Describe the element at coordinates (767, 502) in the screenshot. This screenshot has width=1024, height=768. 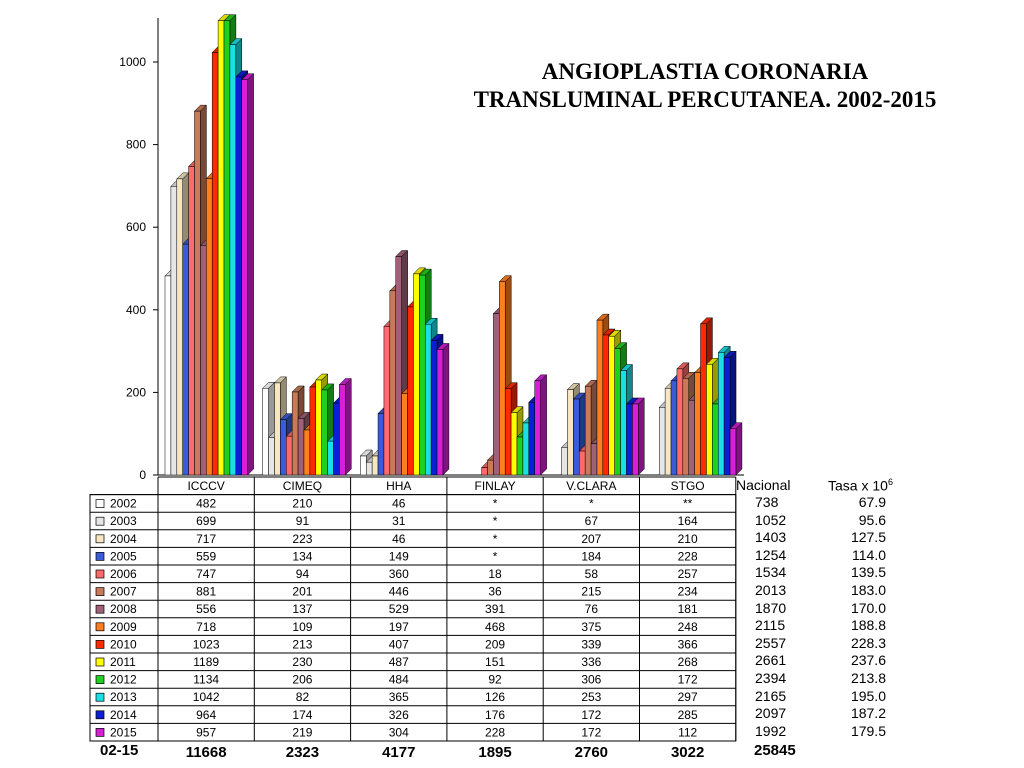
I see `nacional-value: 738` at that location.